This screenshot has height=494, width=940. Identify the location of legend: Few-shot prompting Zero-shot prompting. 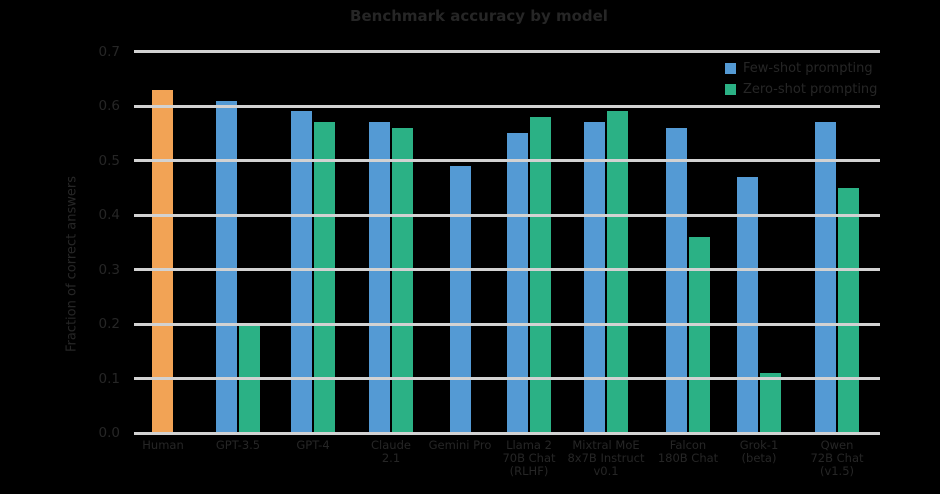
(801, 79).